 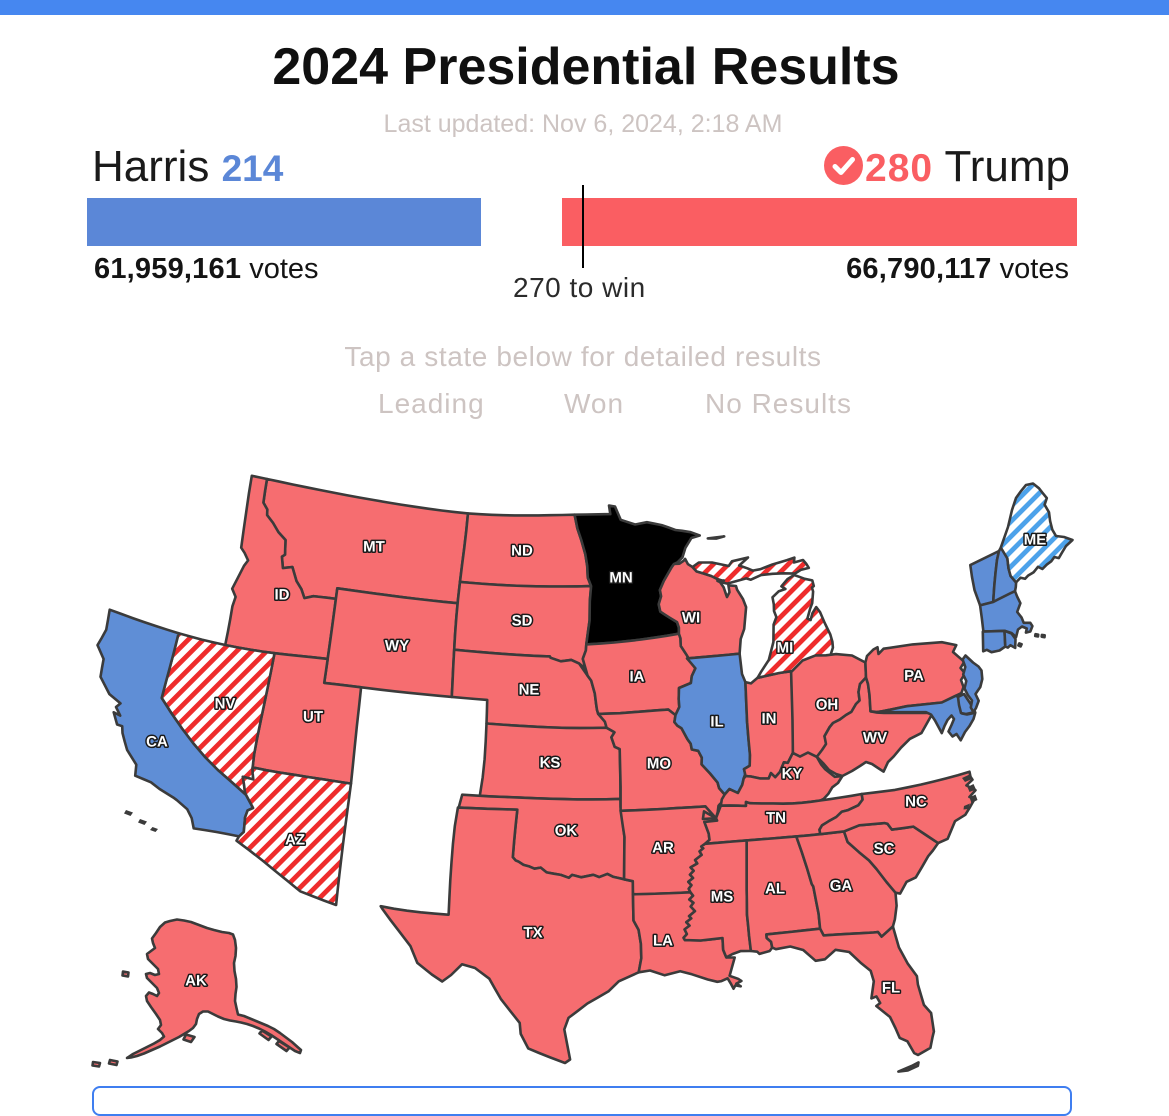 What do you see at coordinates (637, 677) in the screenshot?
I see `svg-text: IA` at bounding box center [637, 677].